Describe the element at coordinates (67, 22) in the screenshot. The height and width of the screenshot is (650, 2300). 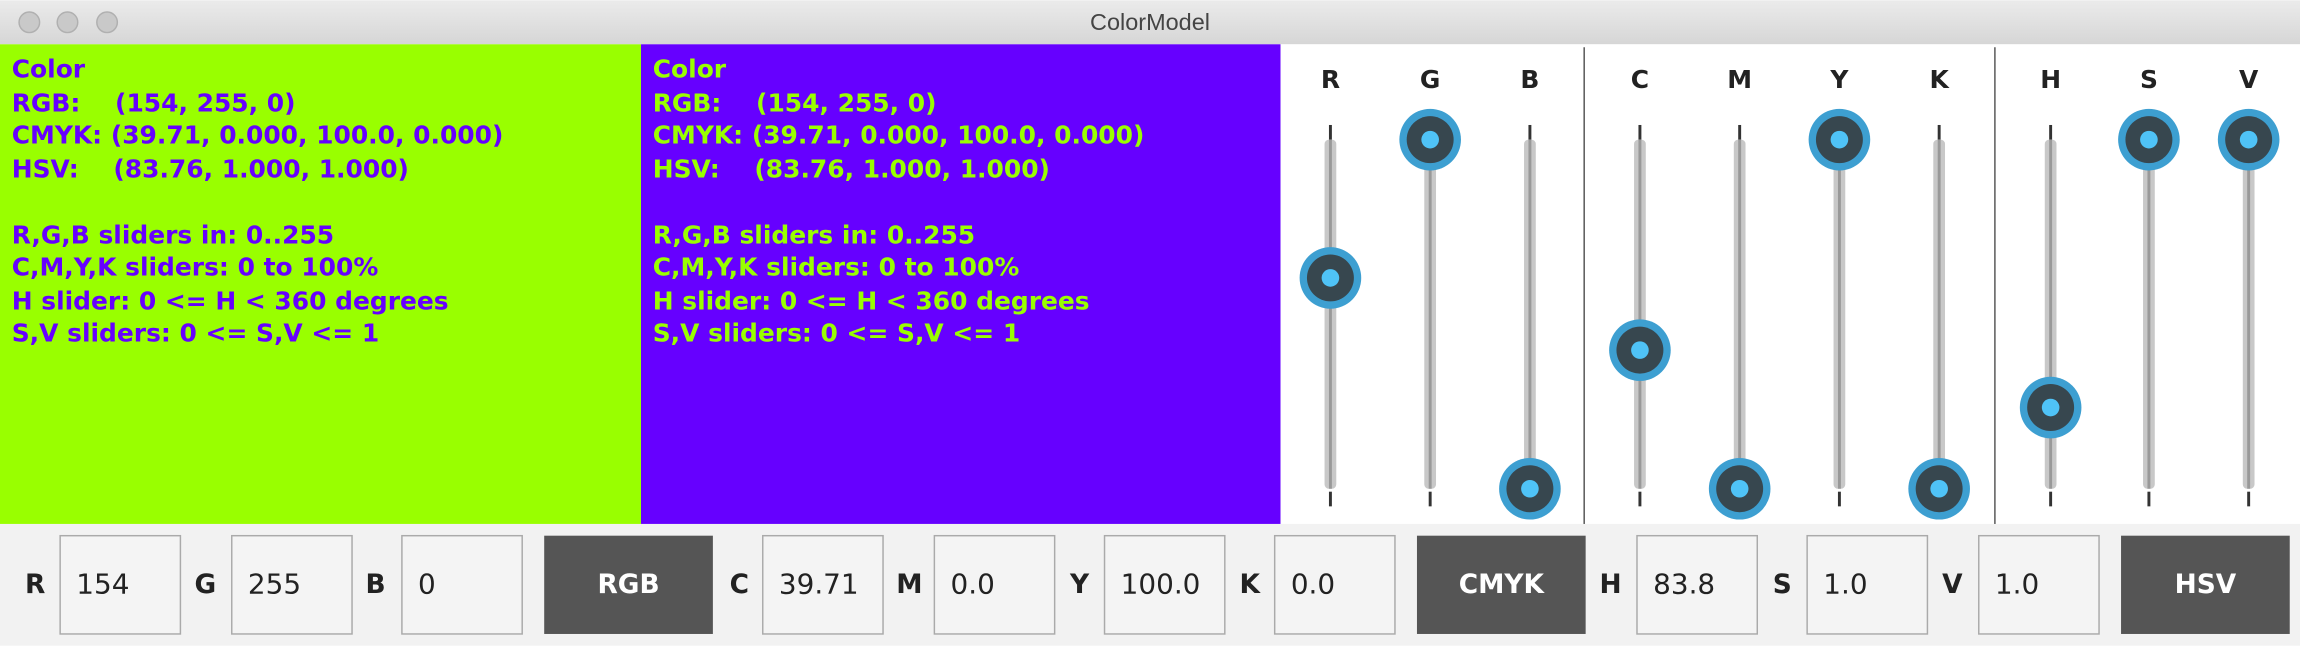
I see `minimize-button` at that location.